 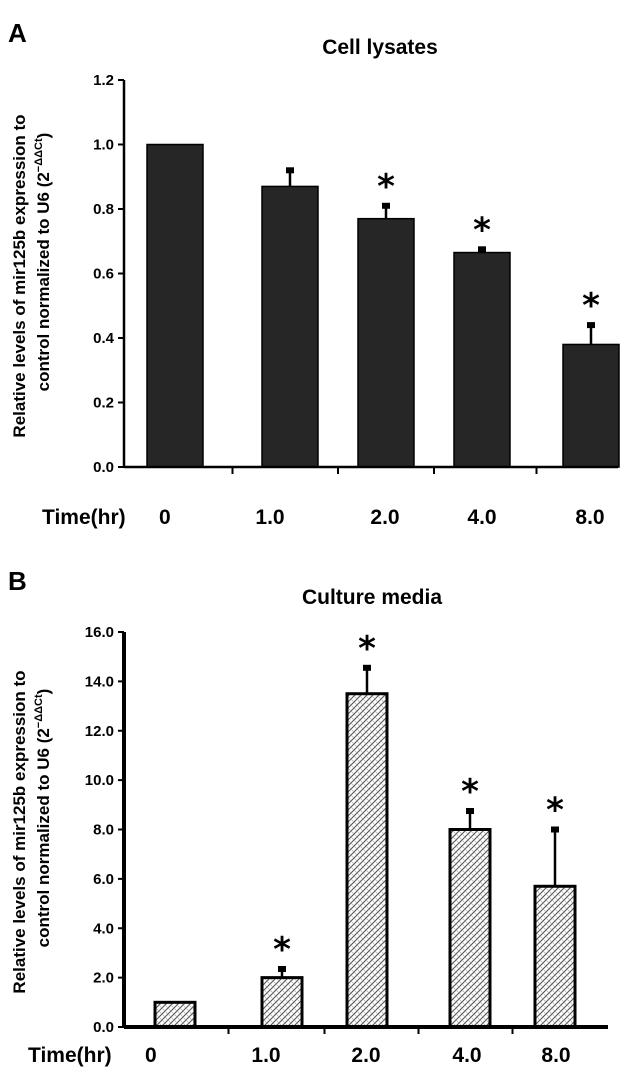 What do you see at coordinates (43, 818) in the screenshot?
I see `panel-b-ylabel-line2: control normalized to U6 (2−ΔΔCt)` at bounding box center [43, 818].